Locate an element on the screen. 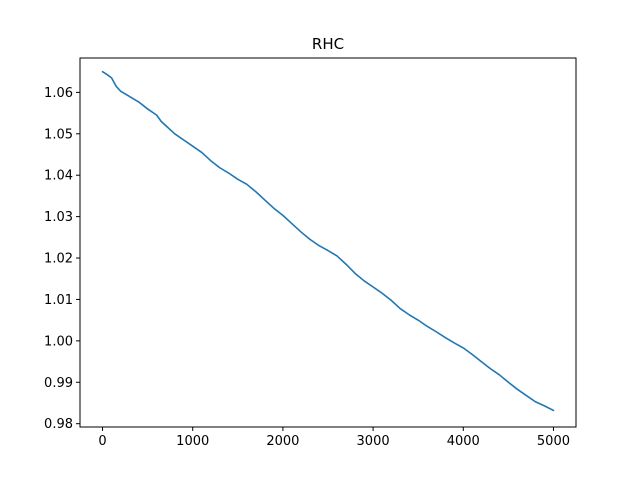  y-tick-label: 1.04 is located at coordinates (58, 176).